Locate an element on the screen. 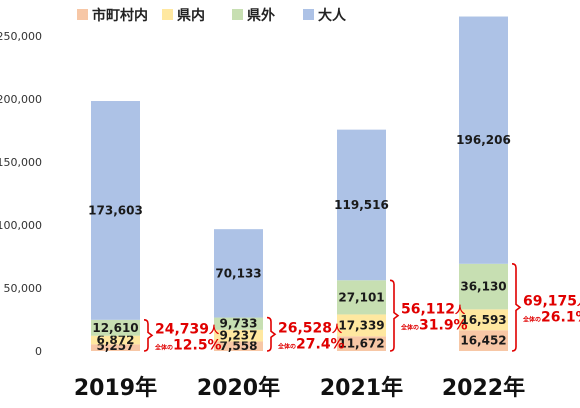 The image size is (580, 408). y-tick-label: 200,000 is located at coordinates (21, 99).